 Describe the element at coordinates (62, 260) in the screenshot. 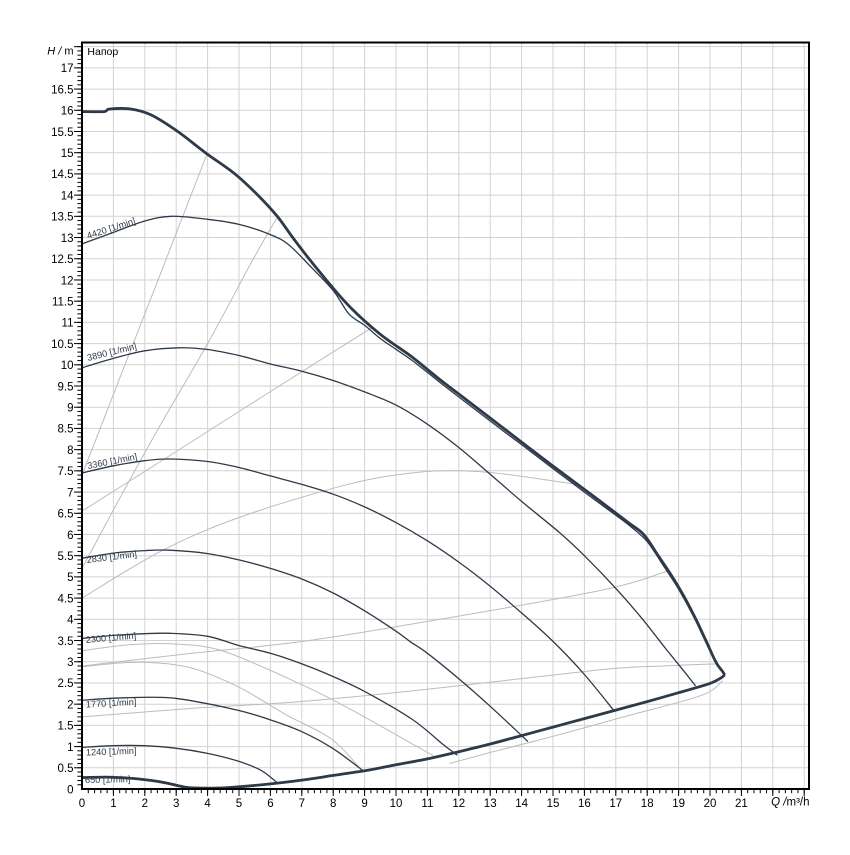

I see `svg-text: 12.5` at that location.